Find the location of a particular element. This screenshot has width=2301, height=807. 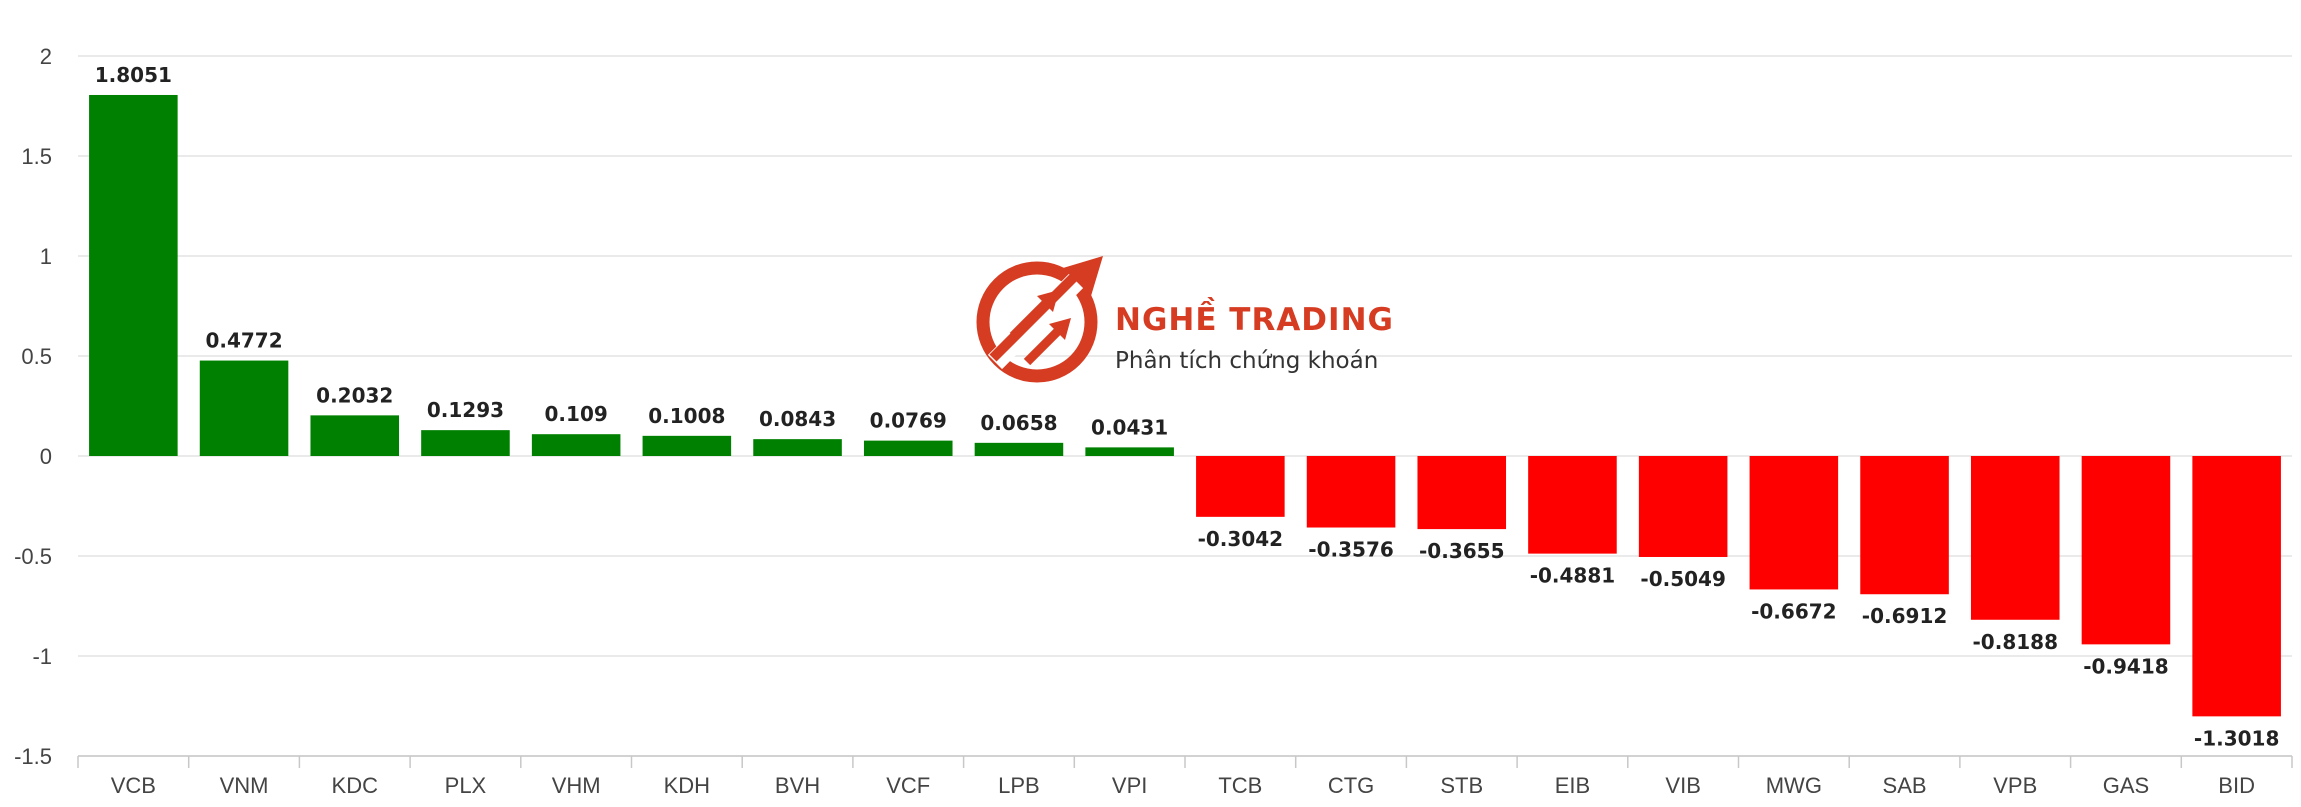

bar-vcf is located at coordinates (908, 448).